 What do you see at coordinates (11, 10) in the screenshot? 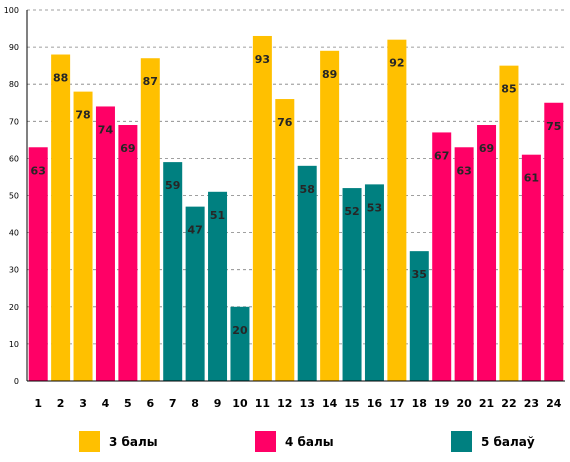
I see `y-tick-label: 100` at bounding box center [11, 10].